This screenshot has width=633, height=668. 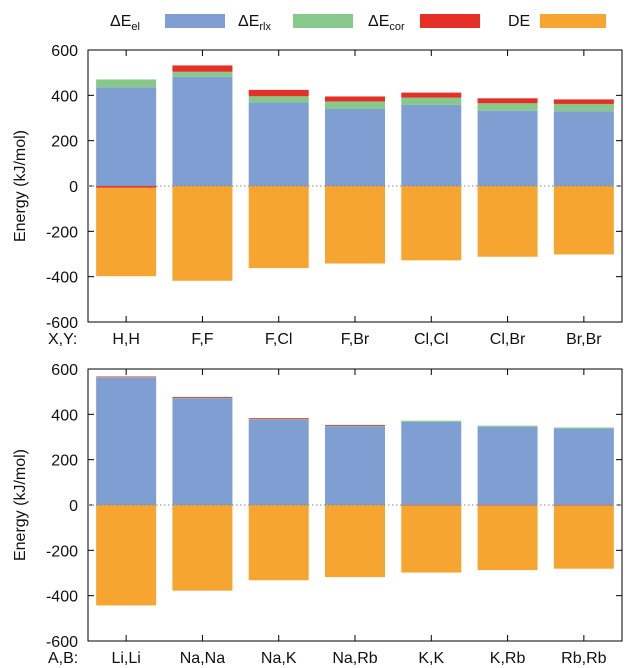 I want to click on chart-legend: ΔEel ΔErlx ΔEcor DE, so click(x=358, y=23).